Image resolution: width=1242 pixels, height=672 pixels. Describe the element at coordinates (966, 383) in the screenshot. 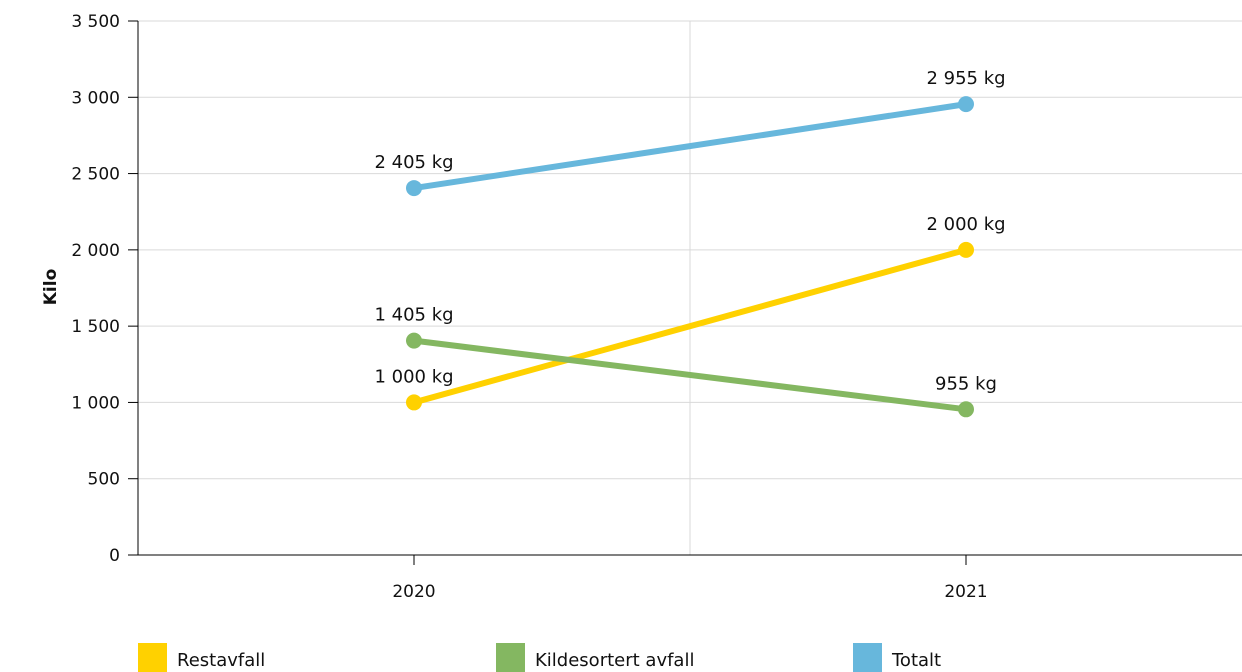

I see `data-label-kildesortert-avfall: 955 kg` at that location.